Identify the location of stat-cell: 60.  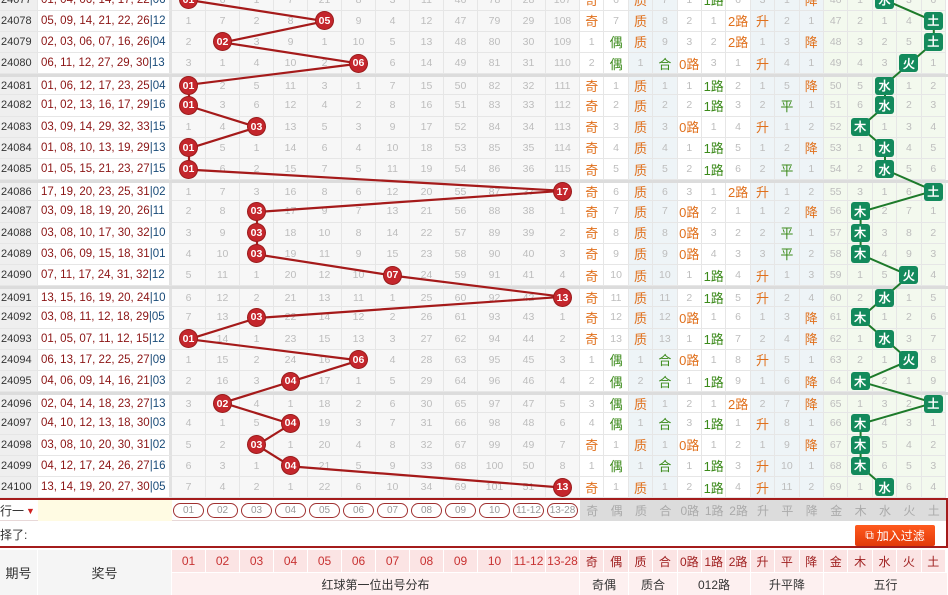
(836, 298).